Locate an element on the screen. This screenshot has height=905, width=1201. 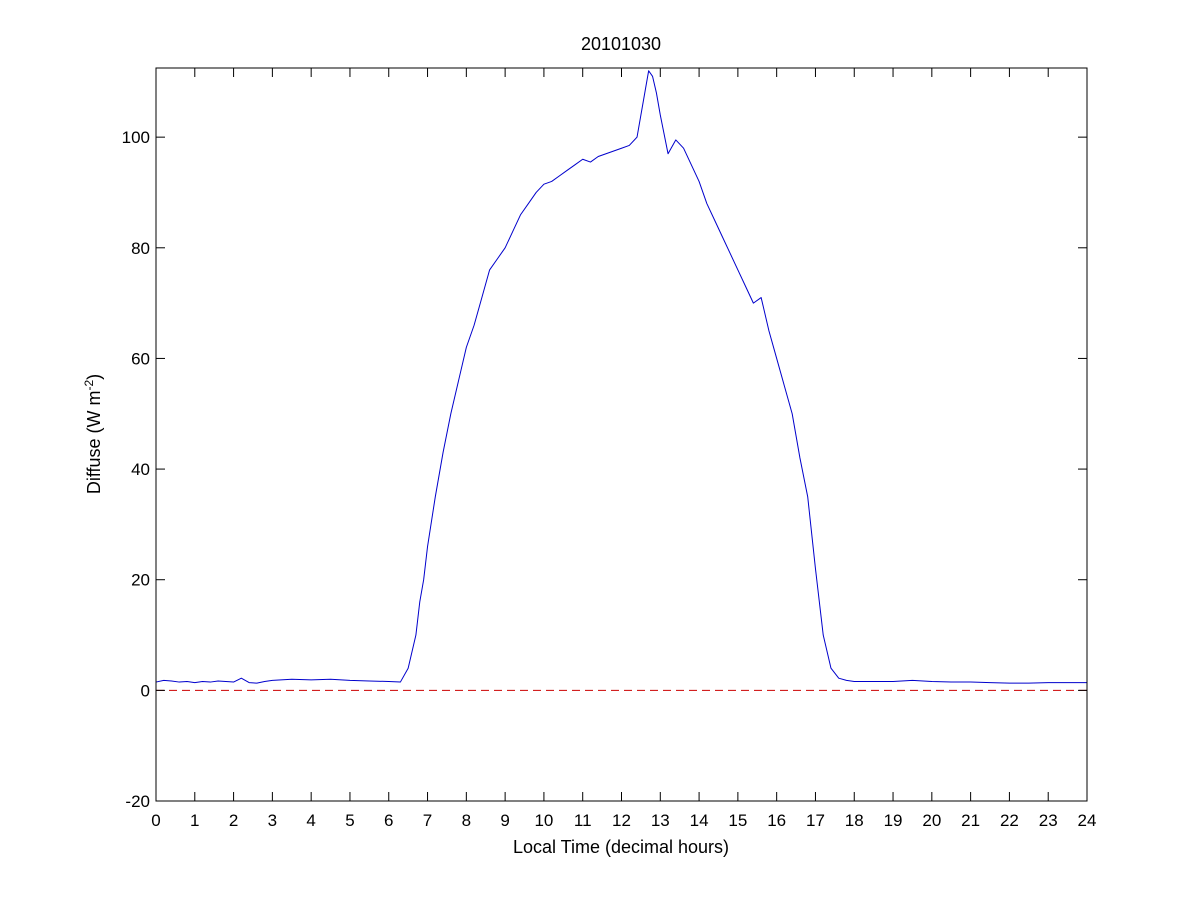
x-tick-label: 5 is located at coordinates (349, 820).